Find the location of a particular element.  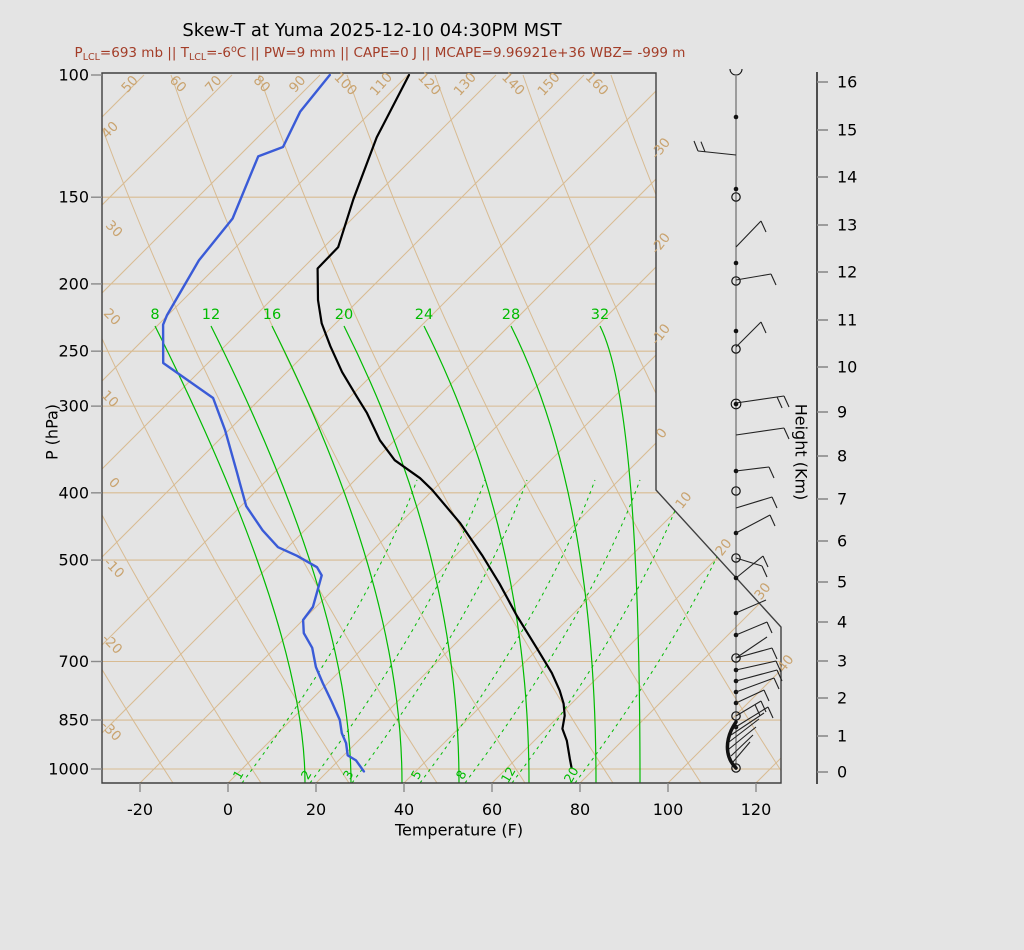

height-tick-label: 5 is located at coordinates (842, 582).